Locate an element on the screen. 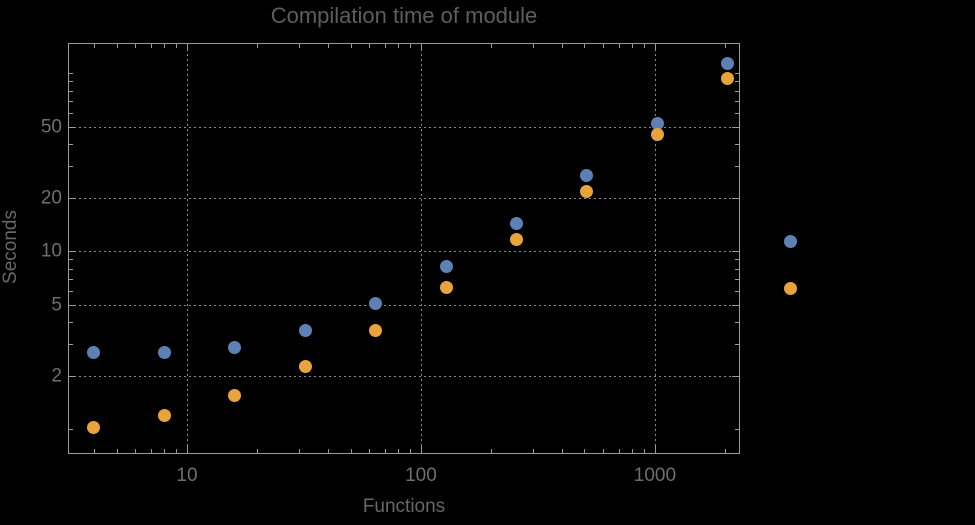 This screenshot has width=975, height=525. y-tick-label: 50 is located at coordinates (51, 127).